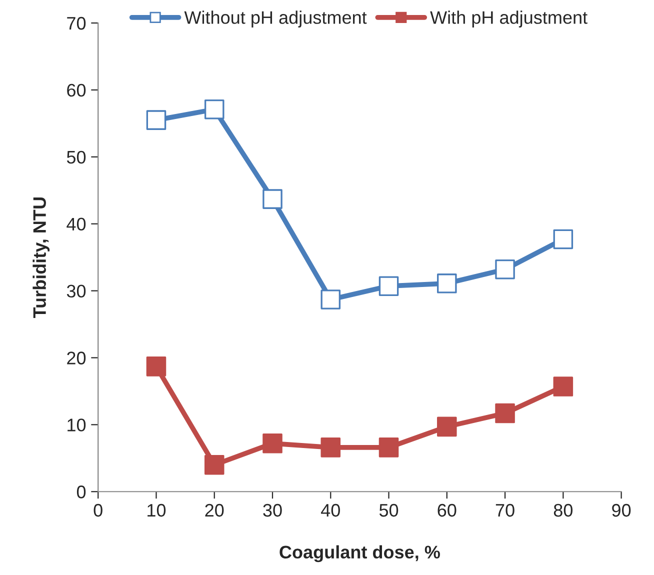 Image resolution: width=654 pixels, height=575 pixels. I want to click on y-tick-label: 10, so click(77, 425).